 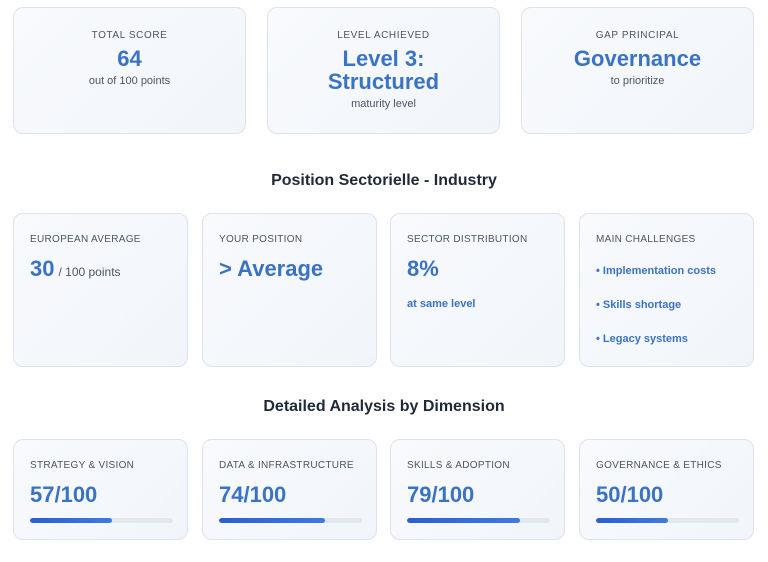 What do you see at coordinates (289, 489) in the screenshot?
I see `dimension-card-data: DATA & INFRASTRUCTURE 74/100` at bounding box center [289, 489].